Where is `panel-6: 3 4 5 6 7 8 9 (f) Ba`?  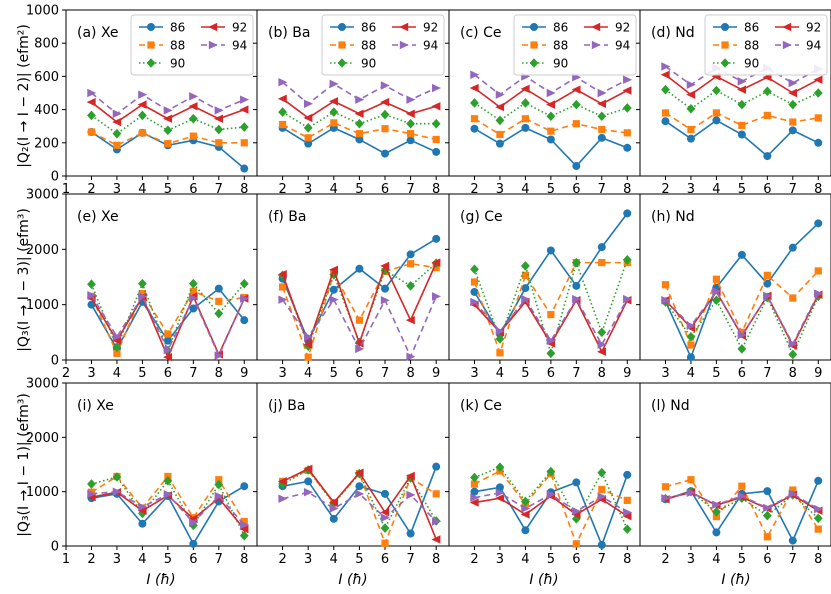 panel-6: 3 4 5 6 7 8 9 (f) Ba is located at coordinates (351, 287).